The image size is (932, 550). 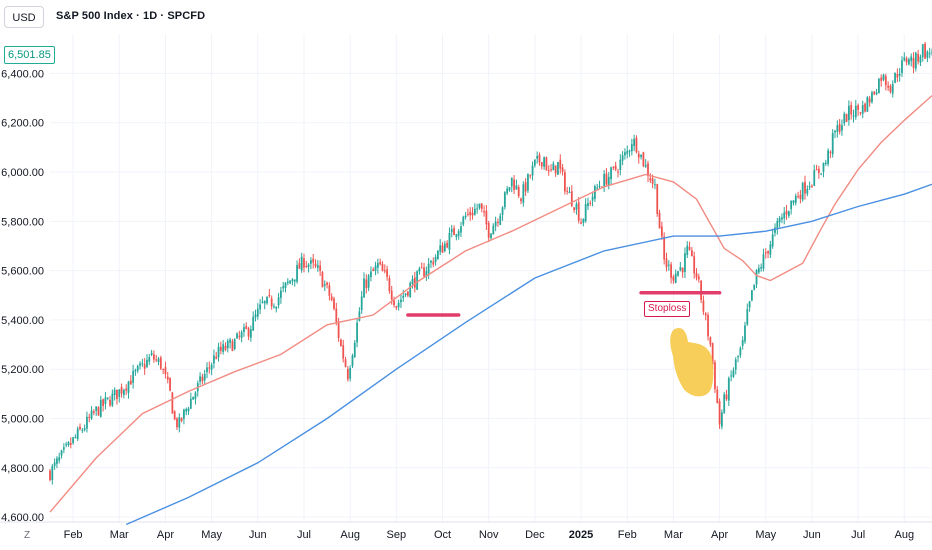 I want to click on x-tick-label: 2025, so click(x=581, y=535).